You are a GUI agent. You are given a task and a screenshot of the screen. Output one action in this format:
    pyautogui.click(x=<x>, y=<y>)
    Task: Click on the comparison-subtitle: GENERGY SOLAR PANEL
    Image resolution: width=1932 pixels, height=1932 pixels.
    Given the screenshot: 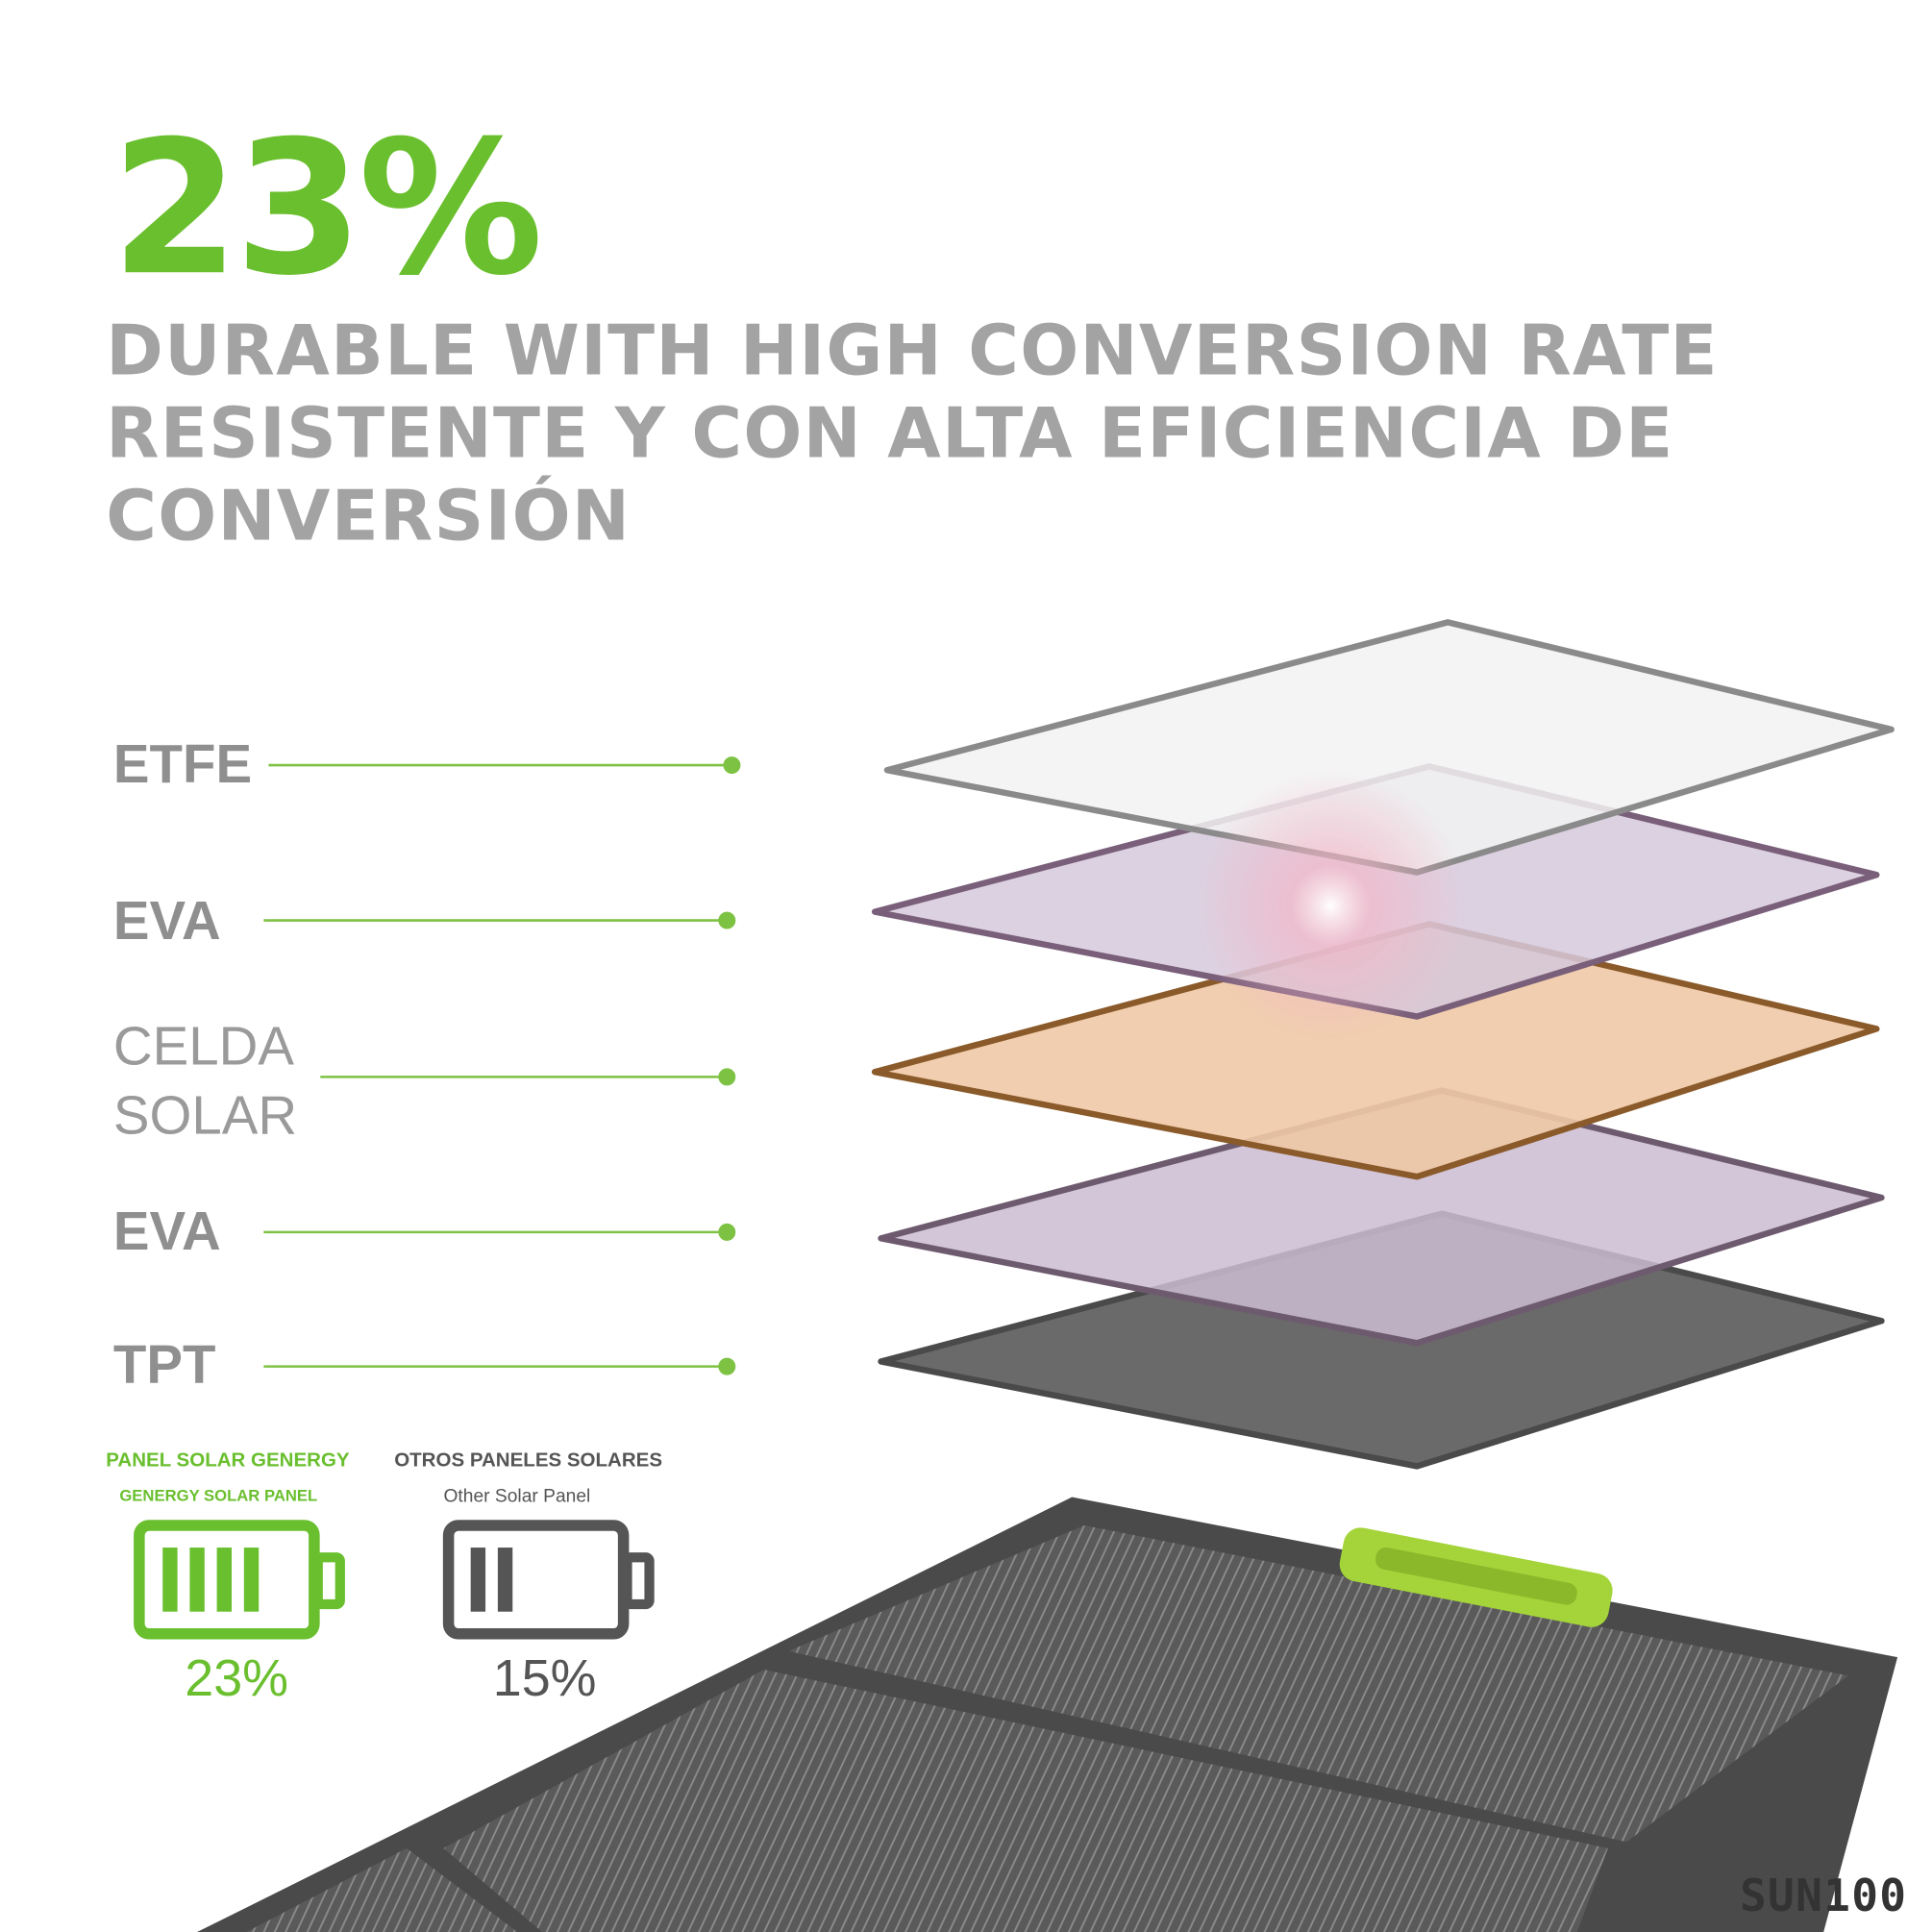 What is the action you would take?
    pyautogui.click(x=219, y=1495)
    